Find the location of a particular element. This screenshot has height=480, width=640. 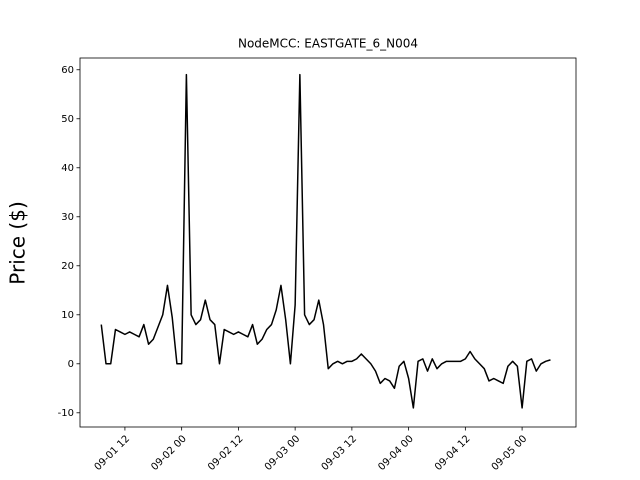

y-tick-label: 60 is located at coordinates (67, 70).